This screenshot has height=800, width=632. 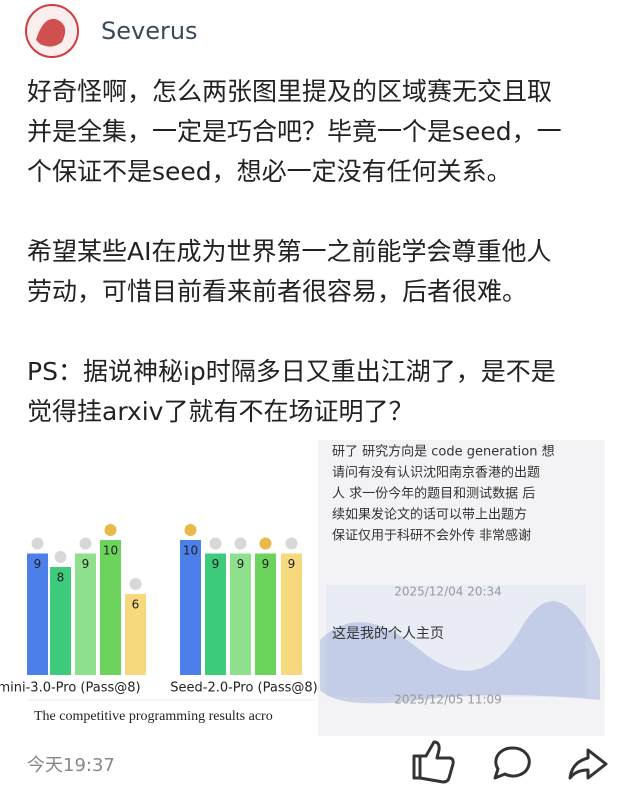 I want to click on share-icon, so click(x=588, y=764).